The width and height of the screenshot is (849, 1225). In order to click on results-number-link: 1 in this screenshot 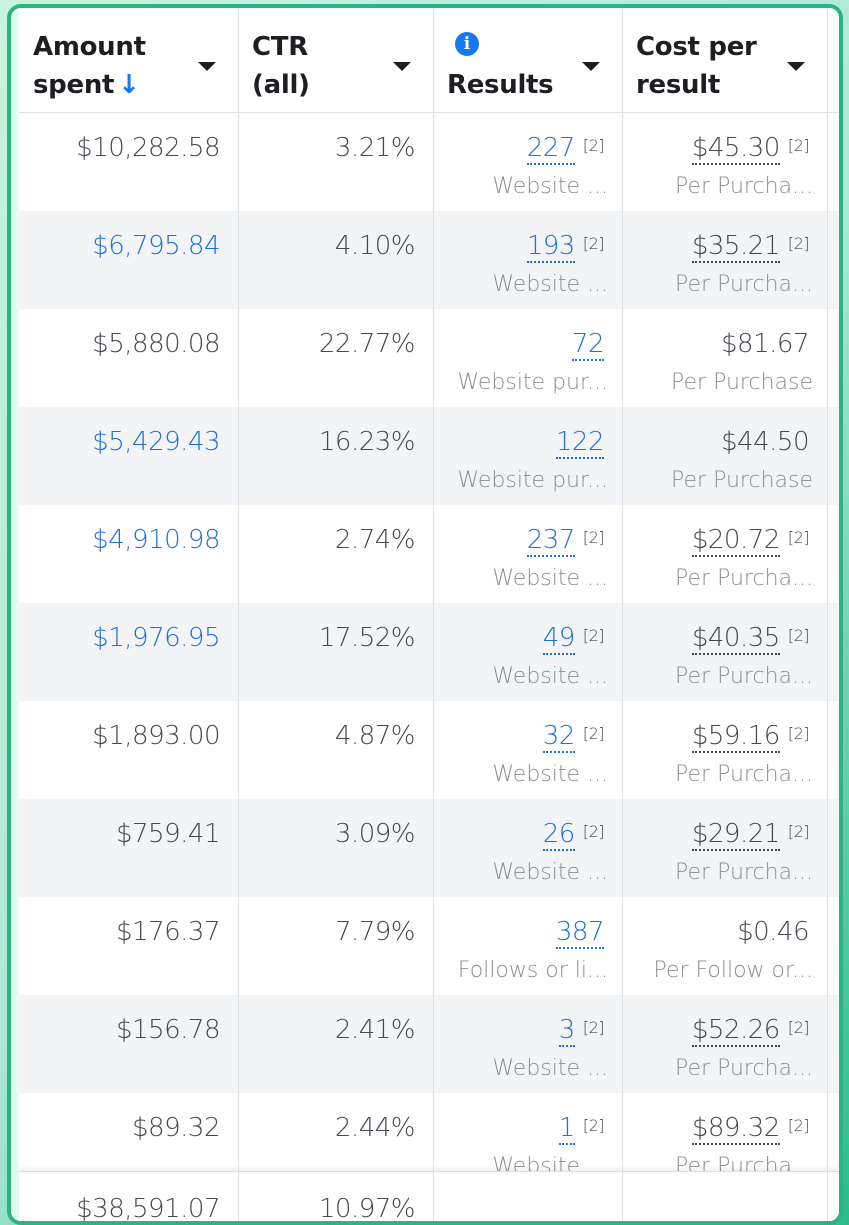, I will do `click(566, 1129)`.